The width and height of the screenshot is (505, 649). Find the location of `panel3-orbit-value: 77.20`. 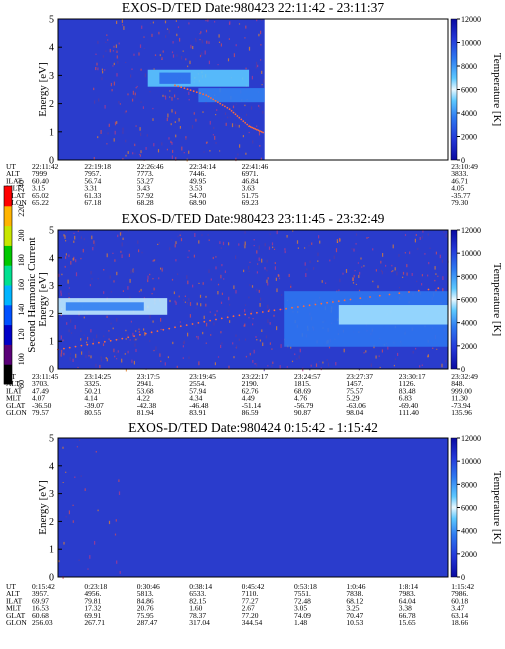

panel3-orbit-value: 77.20 is located at coordinates (250, 615).